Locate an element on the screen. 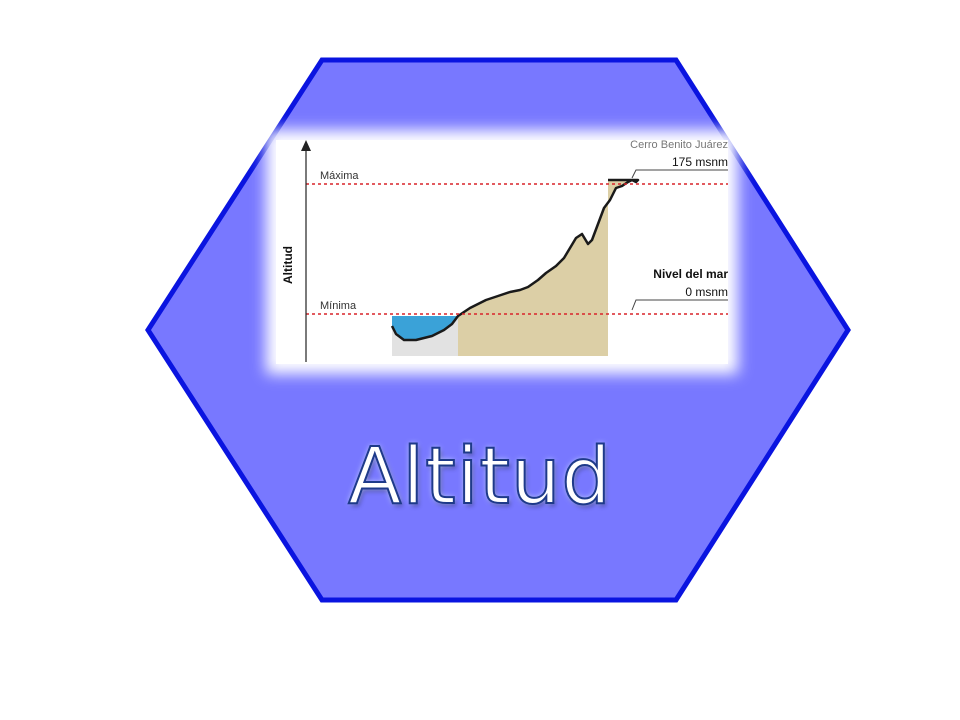 This screenshot has height=720, width=960. max-label: Máxima is located at coordinates (339, 176).